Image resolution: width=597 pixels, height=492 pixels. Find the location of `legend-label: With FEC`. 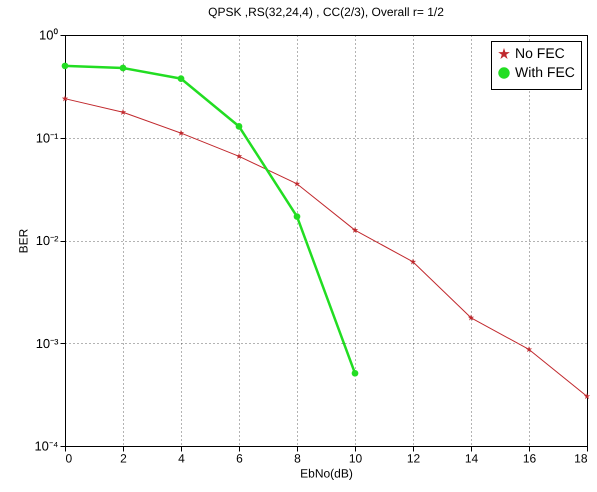

legend-label: With FEC is located at coordinates (545, 72).